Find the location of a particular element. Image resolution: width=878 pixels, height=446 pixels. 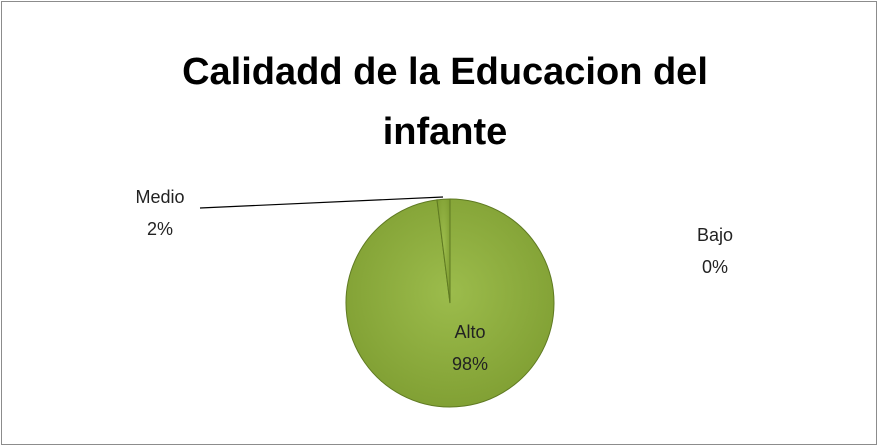

chart-title: Calidadd de la Educacion del infante is located at coordinates (445, 102).